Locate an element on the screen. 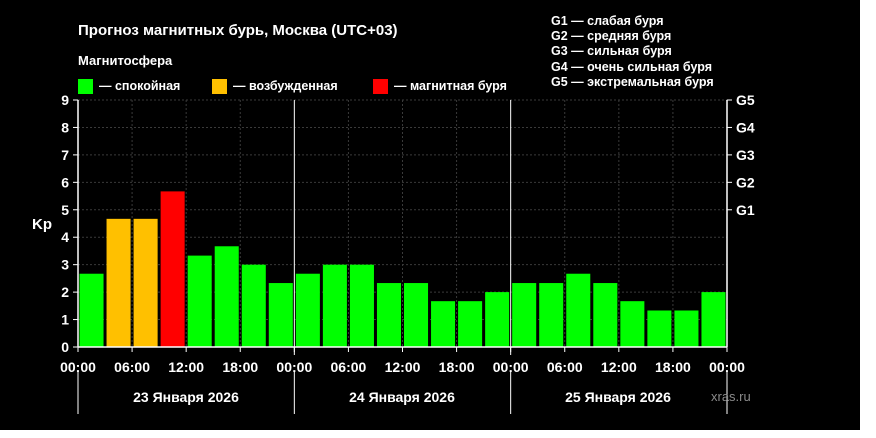 Image resolution: width=876 pixels, height=438 pixels. g-scale-item-g4: G4 — очень сильная буря is located at coordinates (631, 66).